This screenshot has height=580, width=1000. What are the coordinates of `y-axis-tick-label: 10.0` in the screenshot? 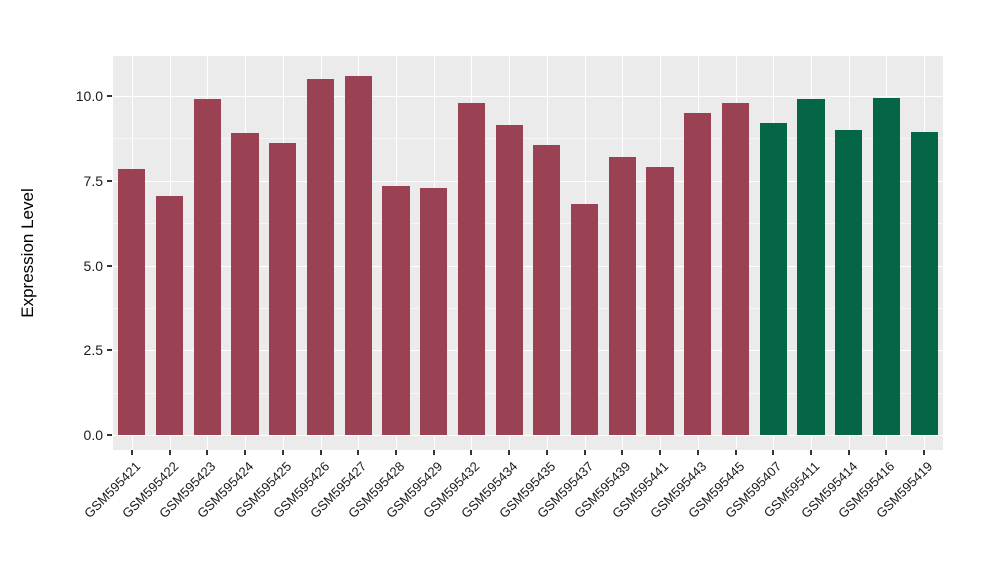 It's located at (89, 96).